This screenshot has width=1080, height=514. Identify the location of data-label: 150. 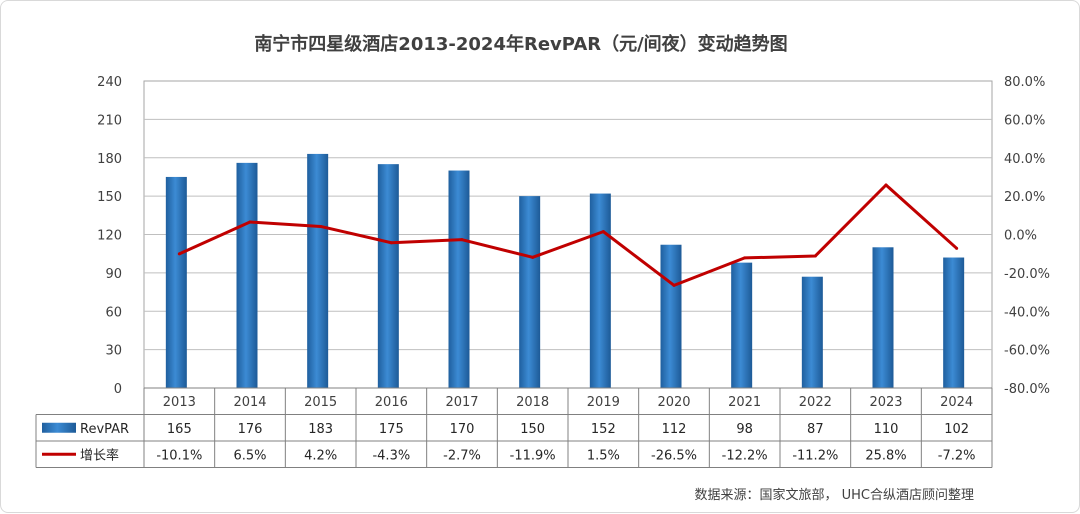
(532, 429).